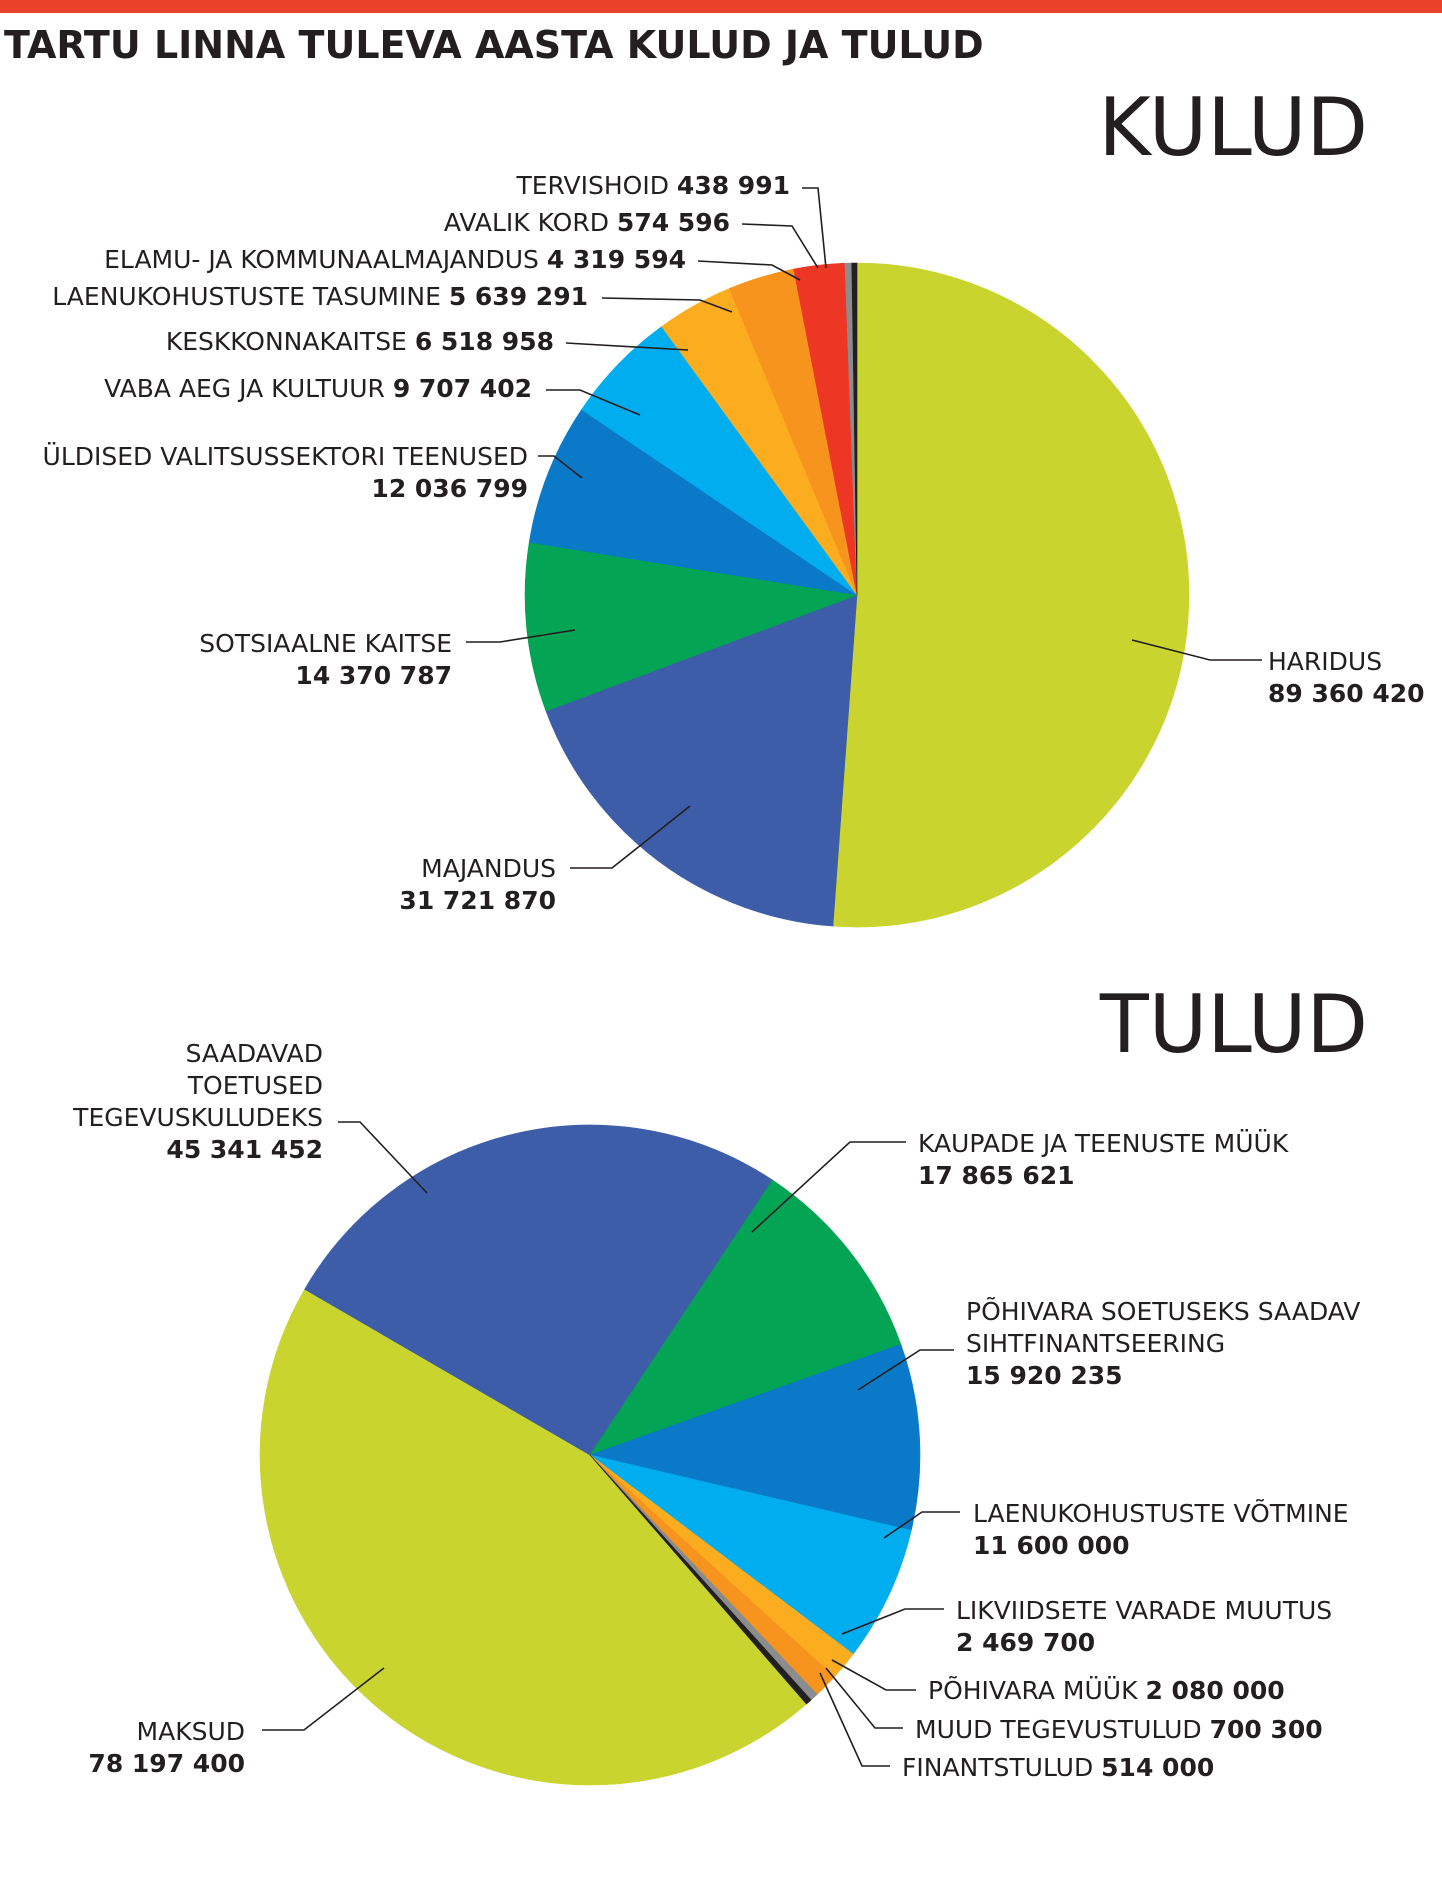 The width and height of the screenshot is (1442, 1877). I want to click on kulud-label-tervishoid: TERVISHOID 438 991, so click(652, 185).